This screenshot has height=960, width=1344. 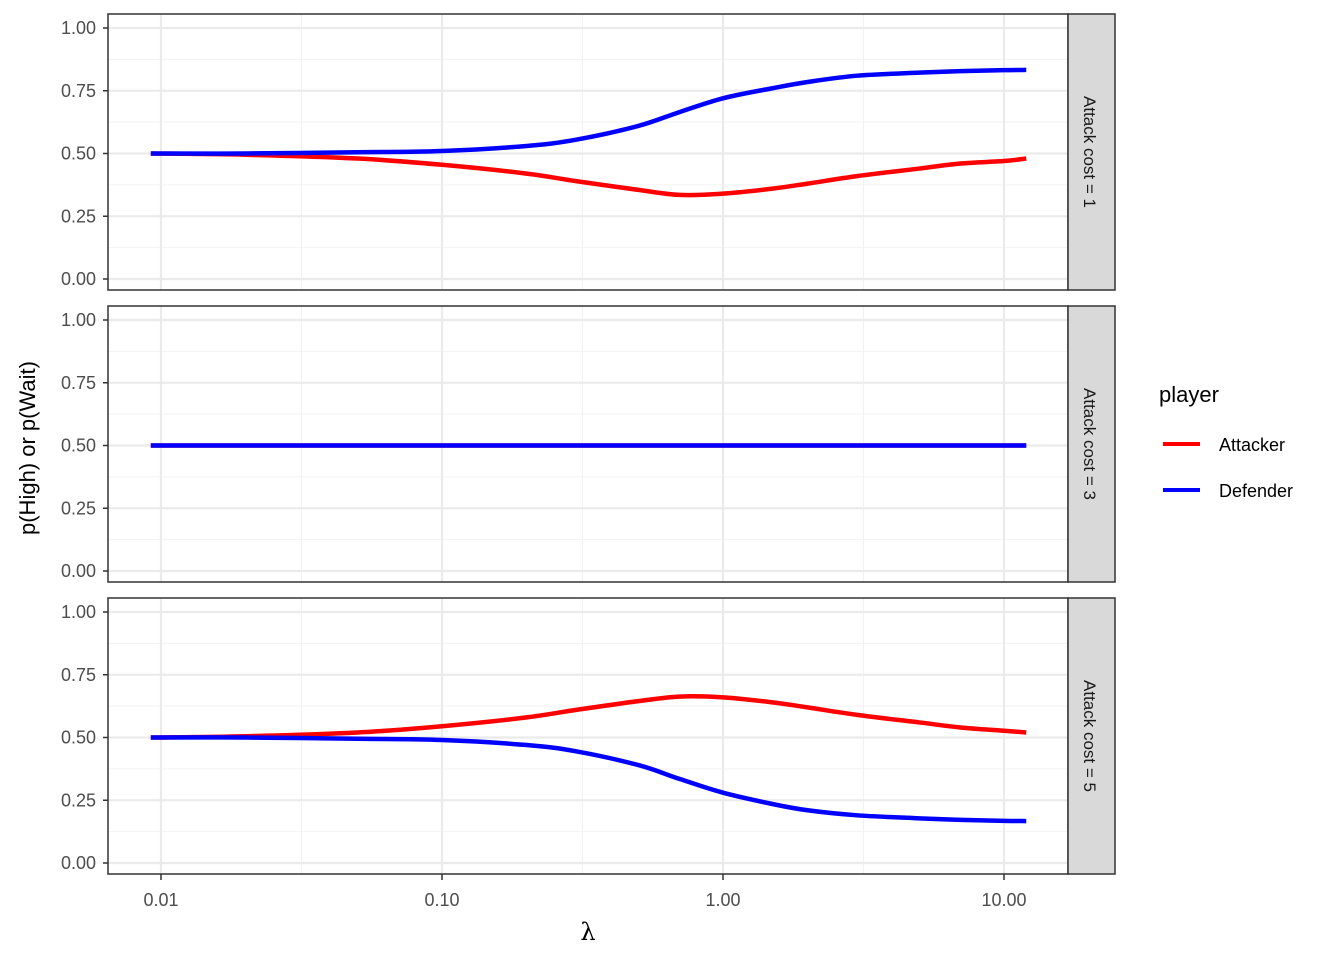 What do you see at coordinates (585, 892) in the screenshot?
I see `x-axis: 0.01 0.10 1.00 10.00` at bounding box center [585, 892].